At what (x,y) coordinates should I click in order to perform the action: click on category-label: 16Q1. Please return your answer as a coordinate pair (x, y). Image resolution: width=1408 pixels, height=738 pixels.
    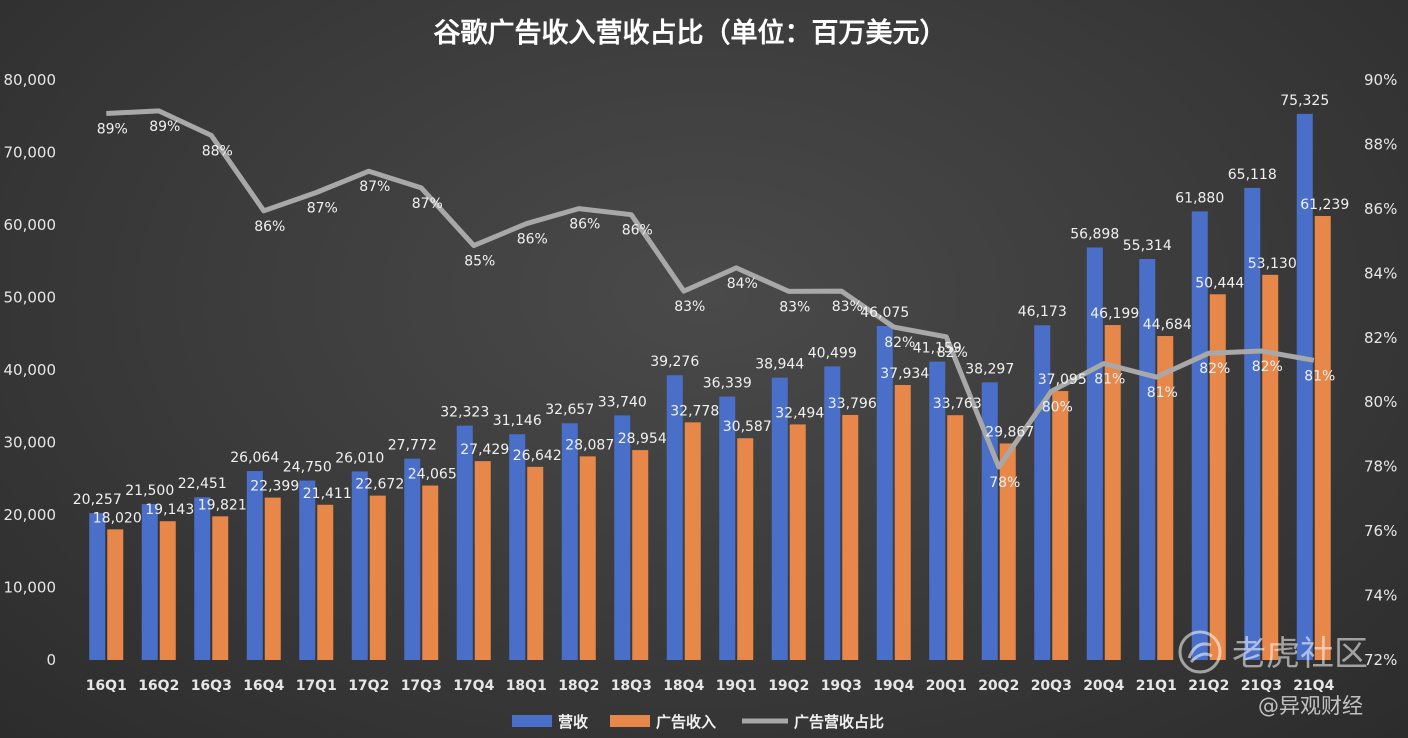
    Looking at the image, I should click on (106, 686).